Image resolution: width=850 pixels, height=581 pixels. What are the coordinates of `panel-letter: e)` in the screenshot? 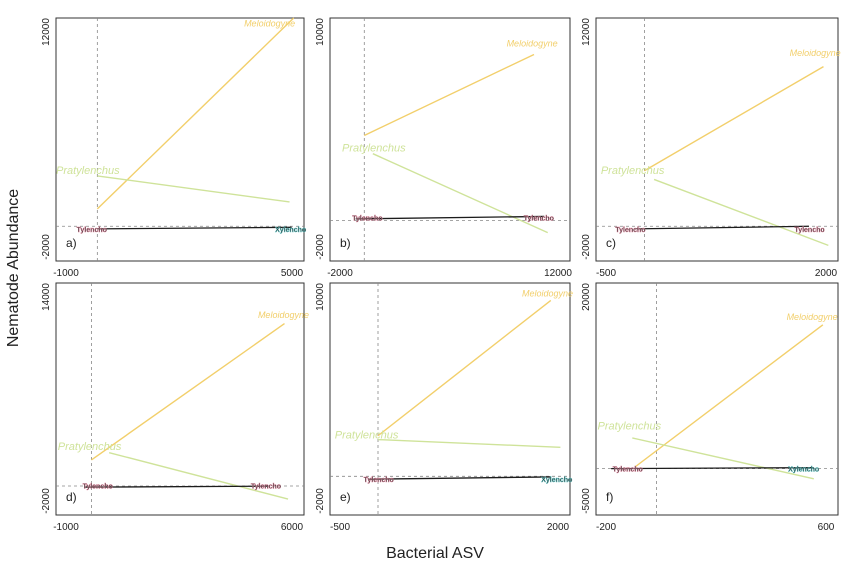 It's located at (345, 497).